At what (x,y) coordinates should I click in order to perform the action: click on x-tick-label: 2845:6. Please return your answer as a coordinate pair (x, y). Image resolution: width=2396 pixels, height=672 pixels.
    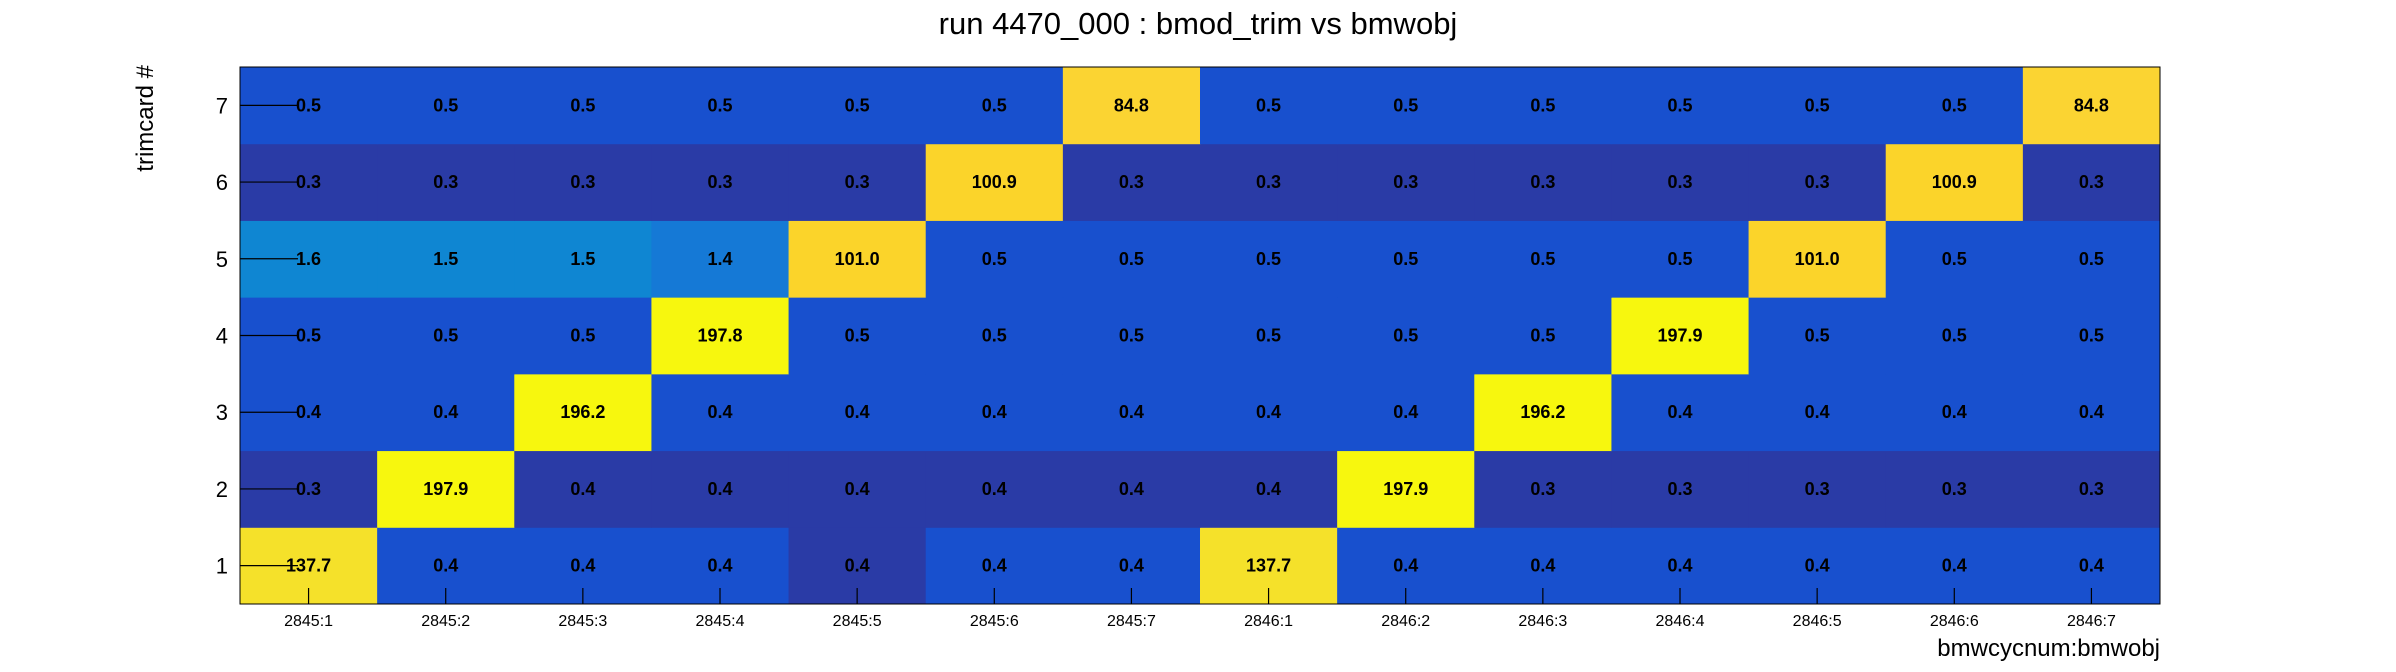
    Looking at the image, I should click on (994, 621).